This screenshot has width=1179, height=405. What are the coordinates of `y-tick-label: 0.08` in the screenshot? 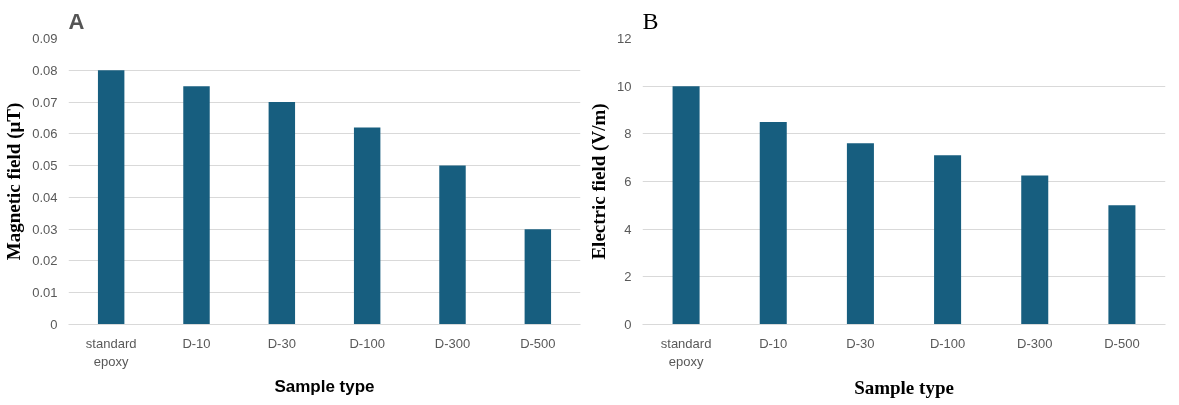 It's located at (45, 70).